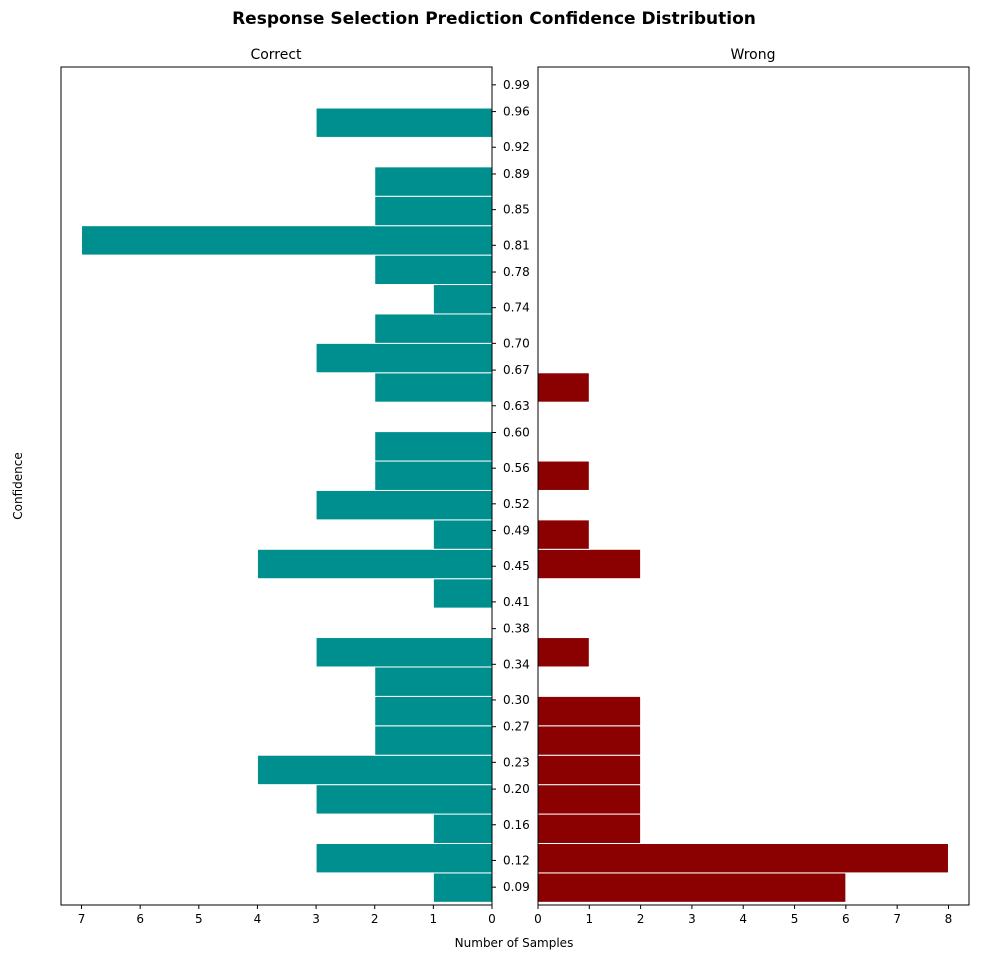  What do you see at coordinates (258, 919) in the screenshot?
I see `x-tick-label-correct-3: 4` at bounding box center [258, 919].